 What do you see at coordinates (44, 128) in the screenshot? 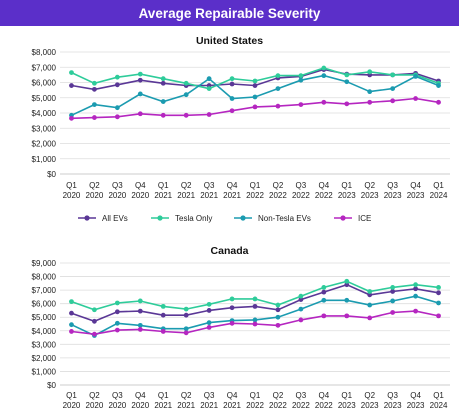
I see `y-tick-label: $3,000` at bounding box center [44, 128].